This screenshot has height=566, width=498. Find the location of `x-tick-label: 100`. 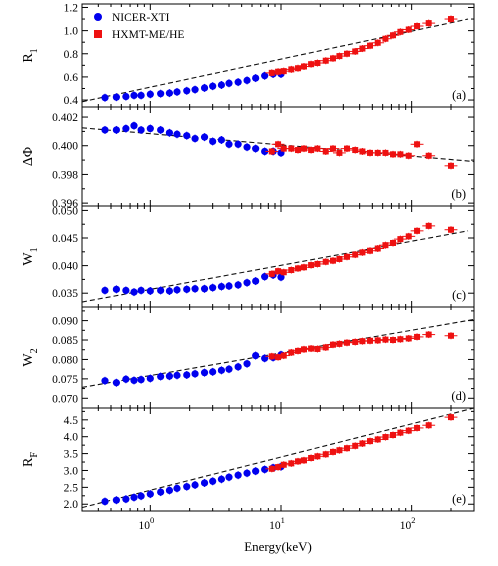

x-tick-label: 100 is located at coordinates (146, 523).